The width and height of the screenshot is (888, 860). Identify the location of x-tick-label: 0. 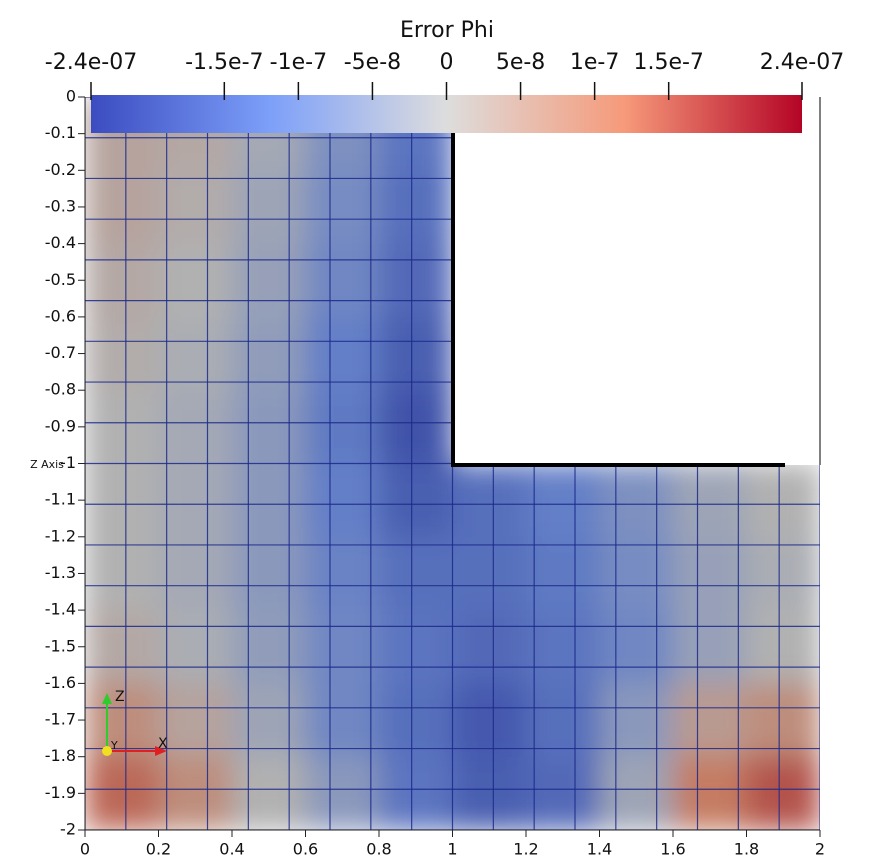
(85, 849).